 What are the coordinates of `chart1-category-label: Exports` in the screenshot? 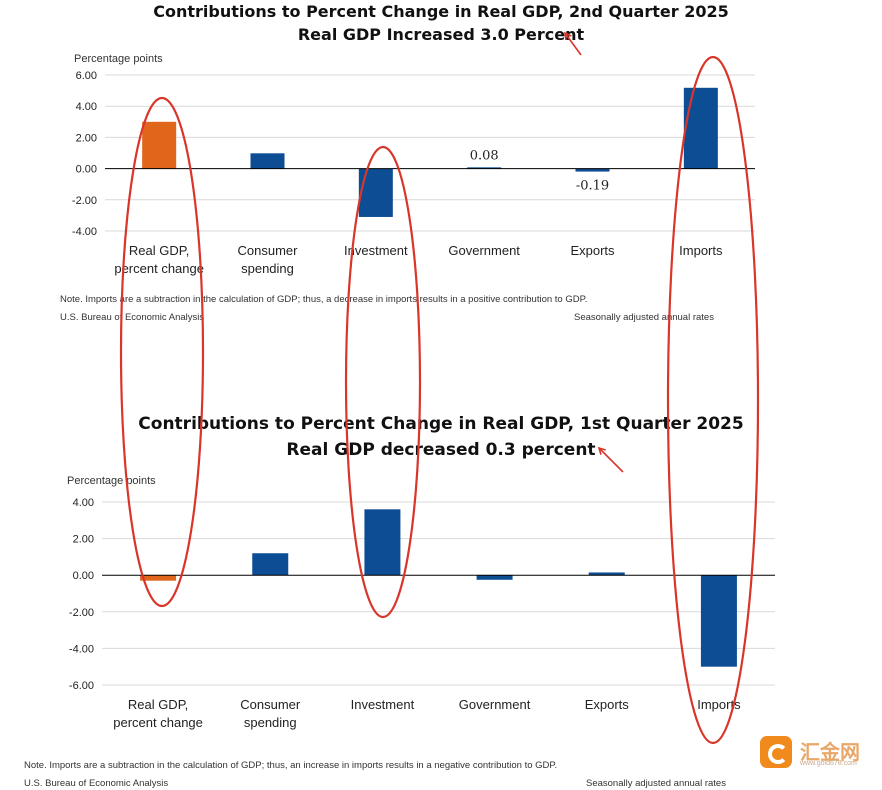 It's located at (592, 250).